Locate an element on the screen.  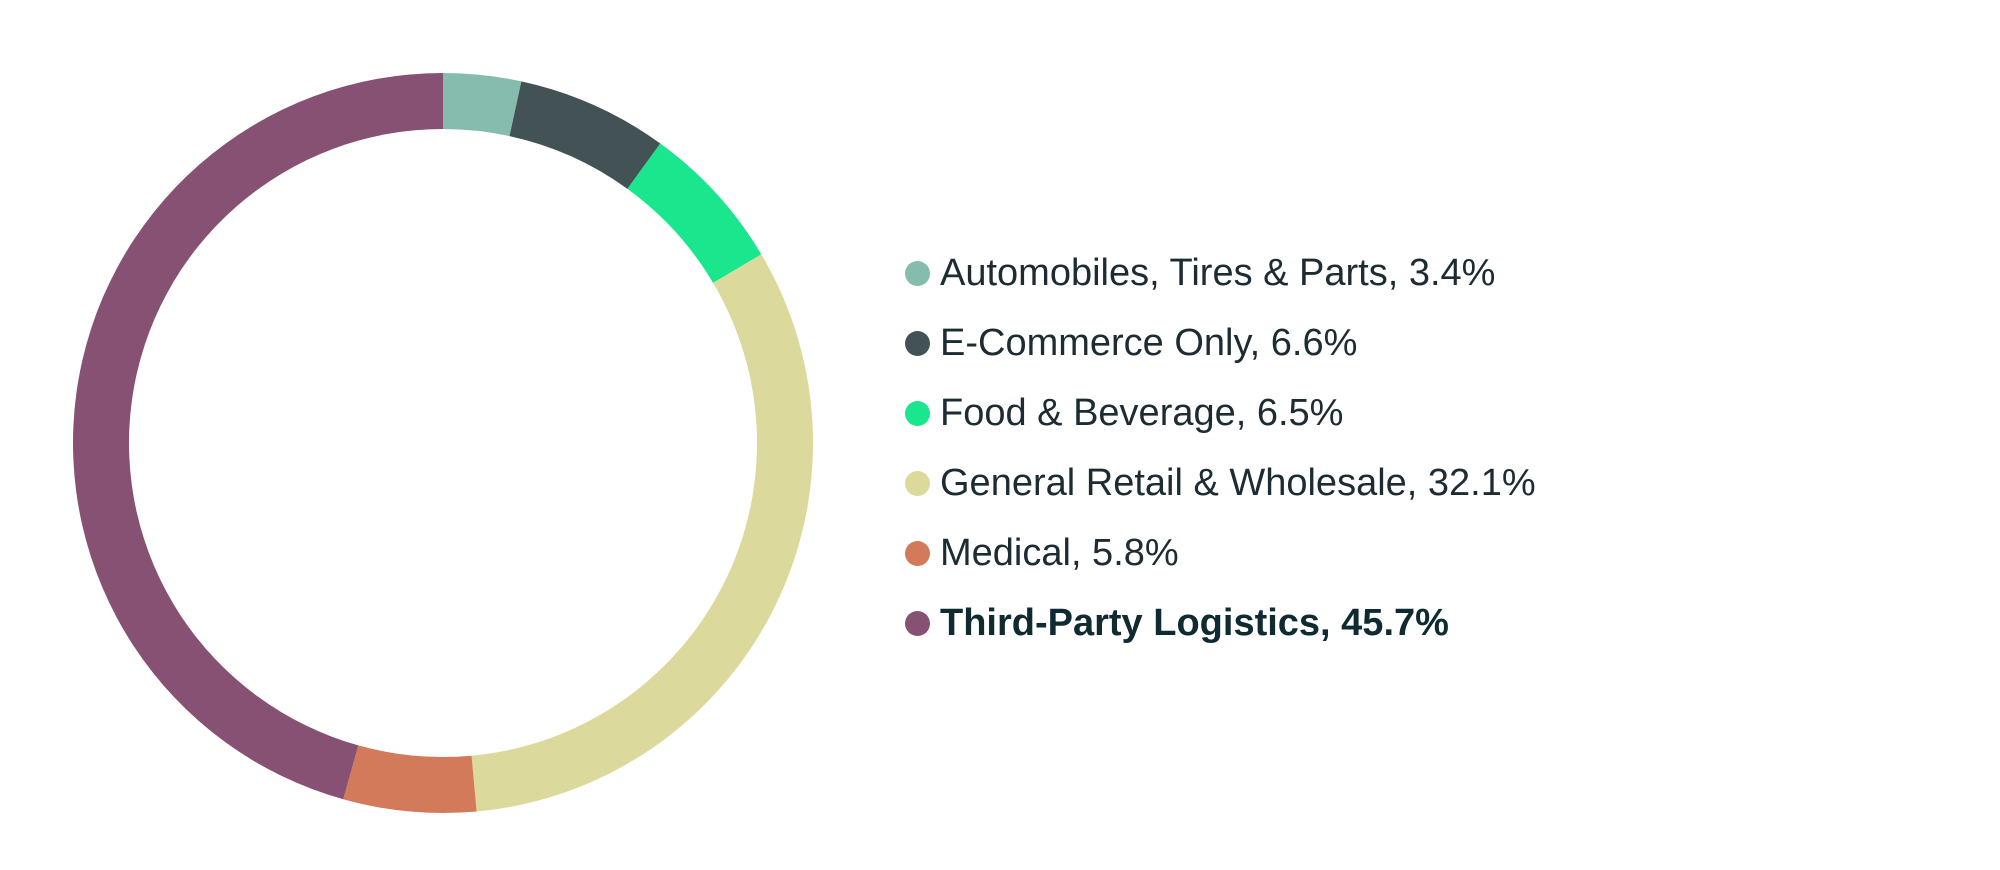
legend-label: Third-Party Logistics, 45.7% is located at coordinates (1194, 622).